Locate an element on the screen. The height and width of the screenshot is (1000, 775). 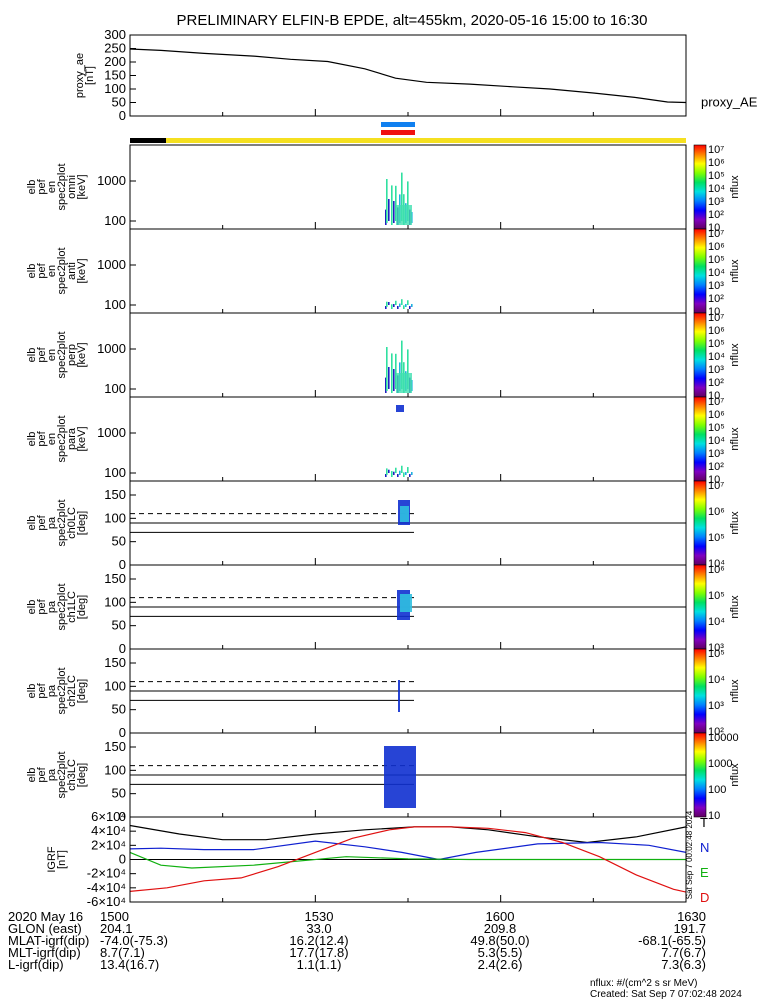
component-label: D is located at coordinates (704, 897).